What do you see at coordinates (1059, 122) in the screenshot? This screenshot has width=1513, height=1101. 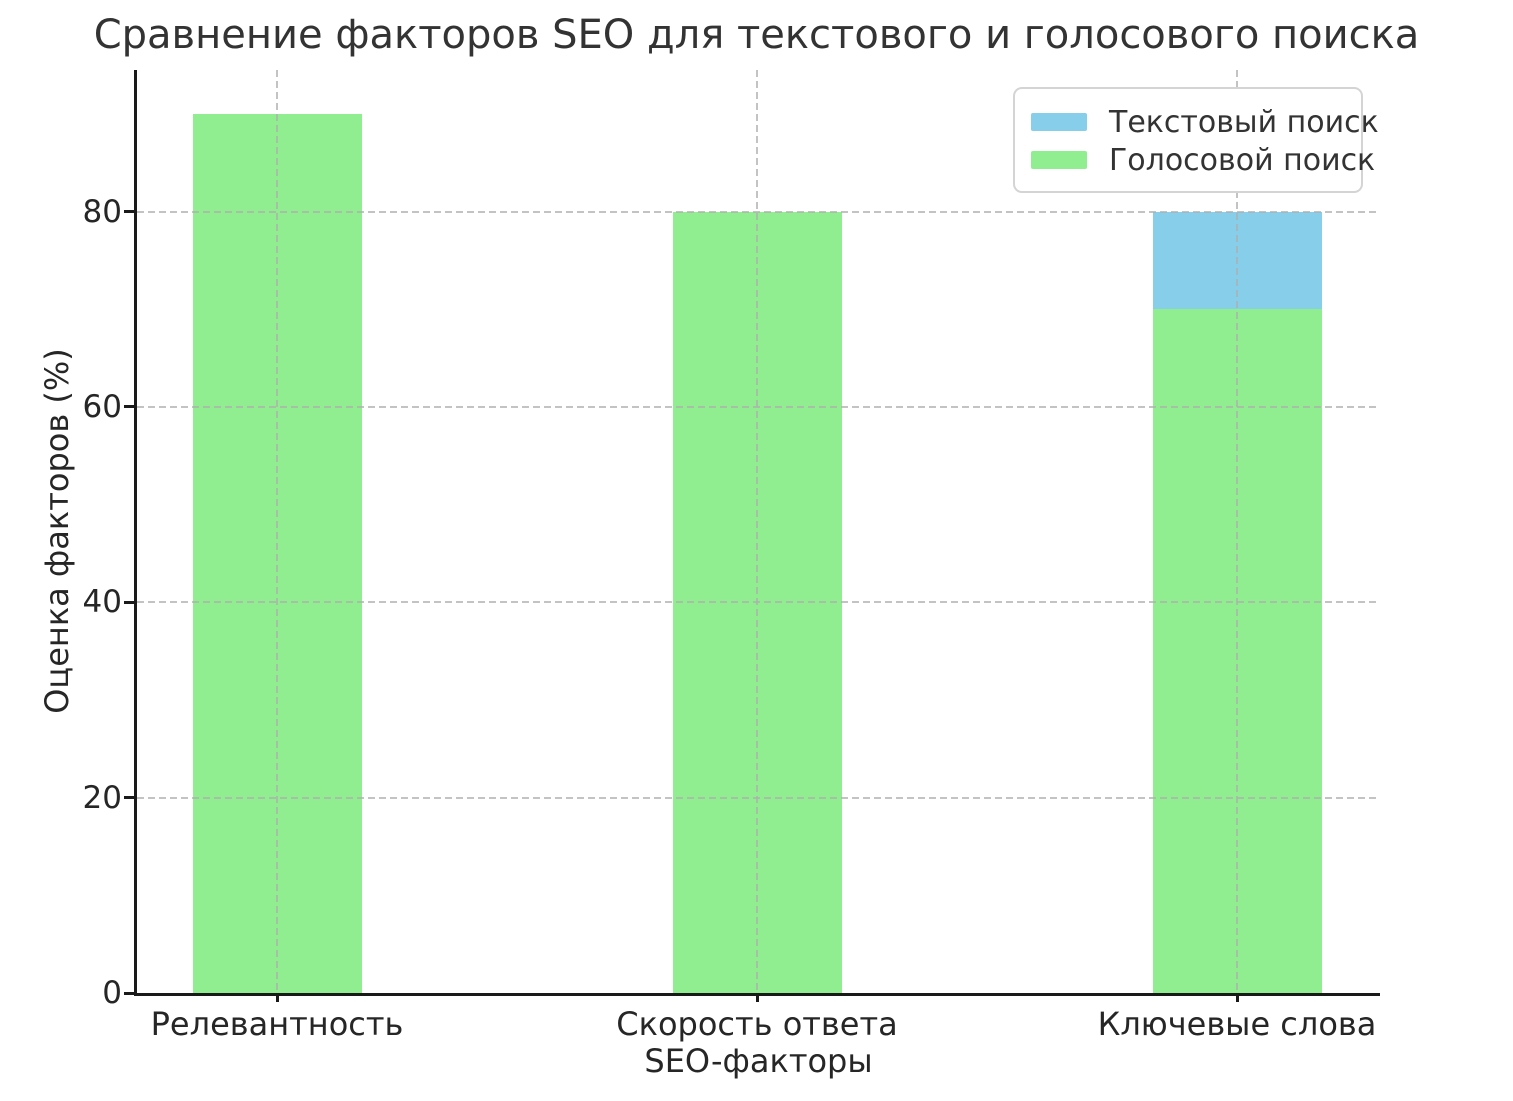 I see `legend-swatch-text-search` at bounding box center [1059, 122].